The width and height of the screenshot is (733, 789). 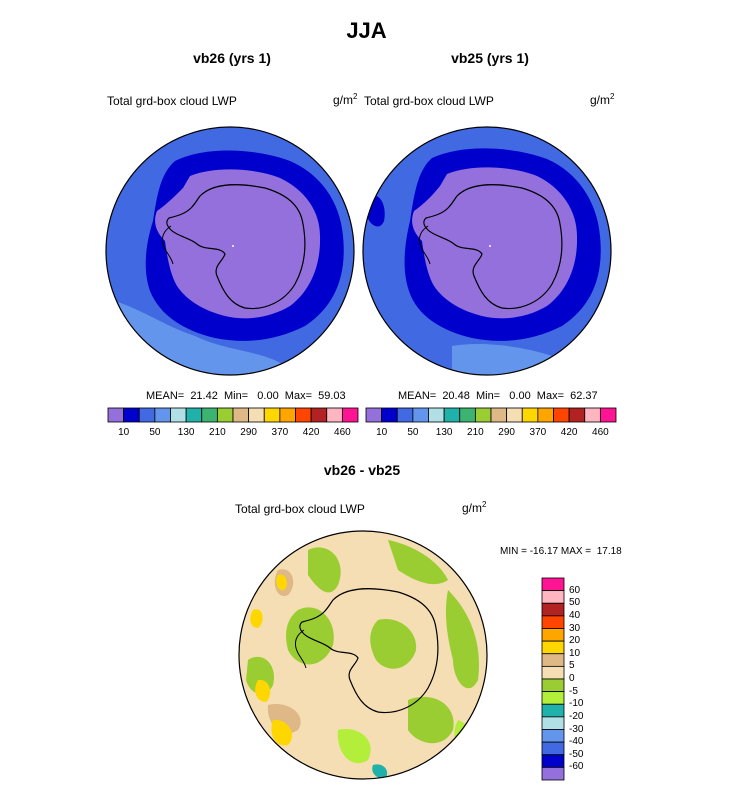 I want to click on diff-colorbar, so click(x=553, y=679).